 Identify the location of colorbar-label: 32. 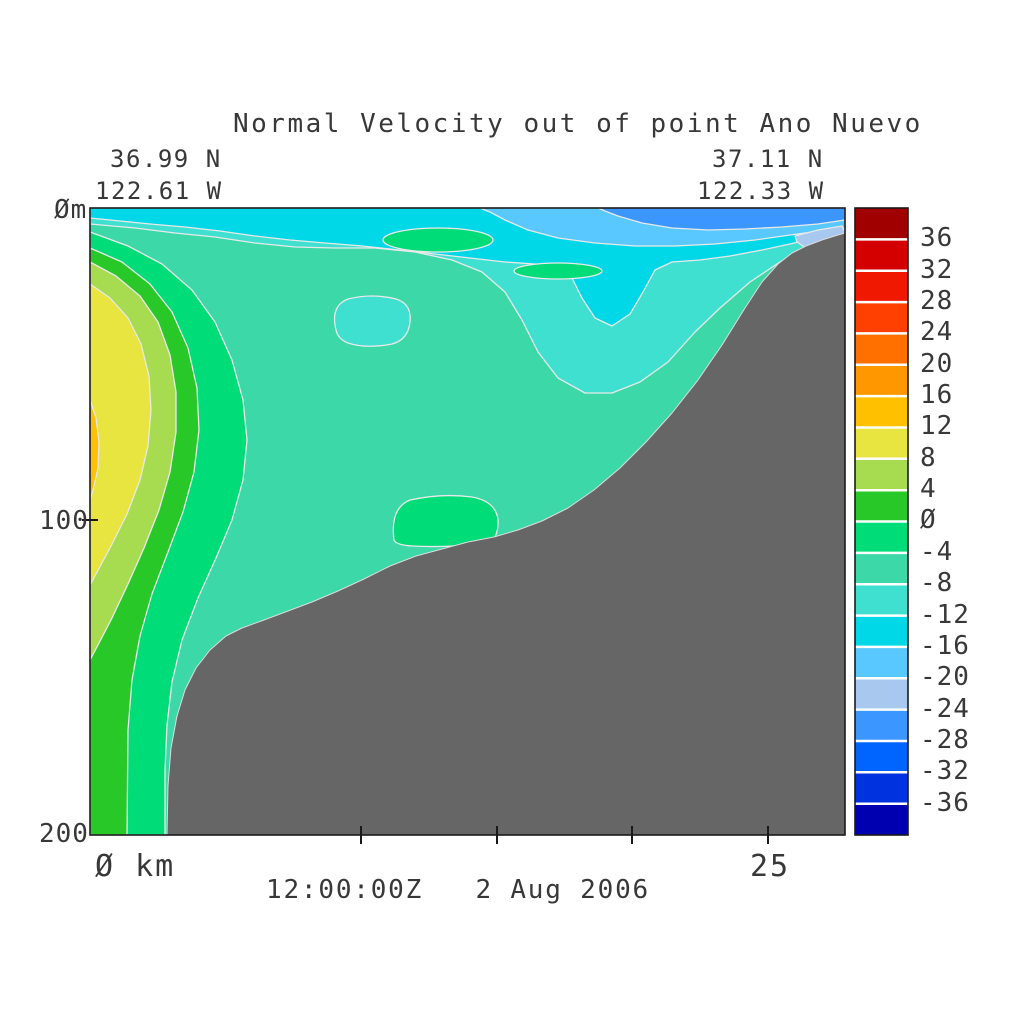
(937, 270).